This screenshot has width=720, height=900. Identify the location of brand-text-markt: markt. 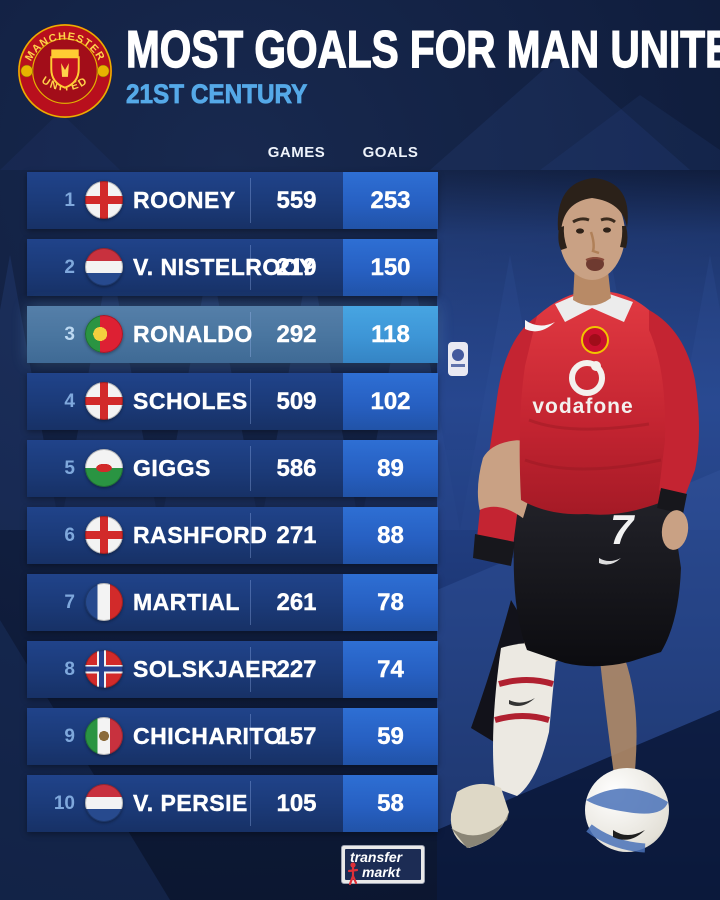
(381, 872).